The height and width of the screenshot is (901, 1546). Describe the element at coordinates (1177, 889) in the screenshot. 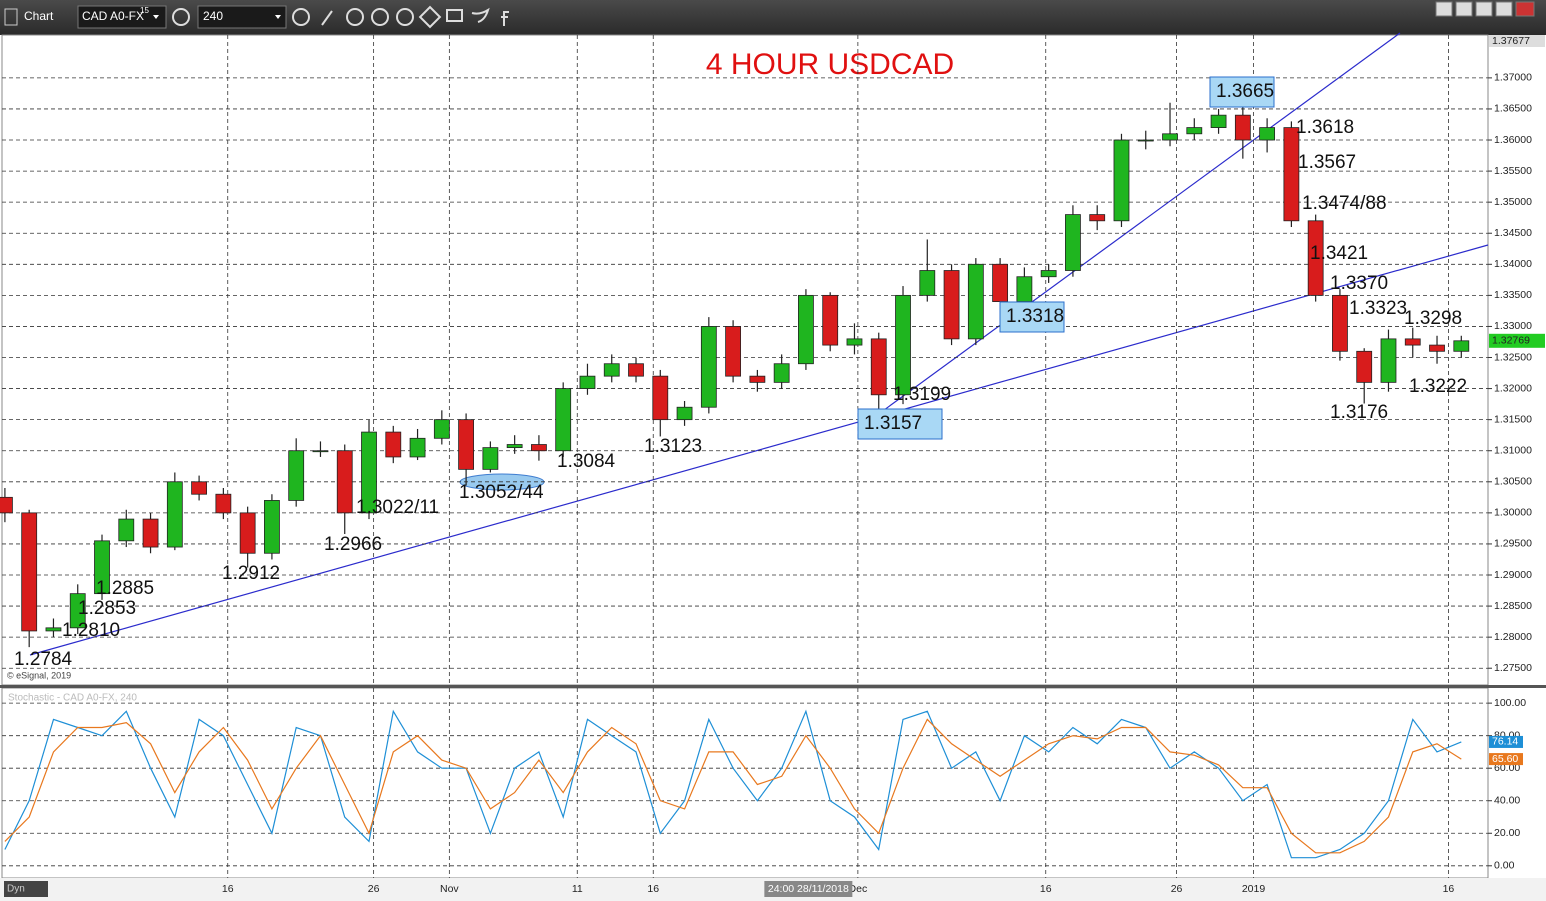

I see `x-tick-label: 26` at that location.